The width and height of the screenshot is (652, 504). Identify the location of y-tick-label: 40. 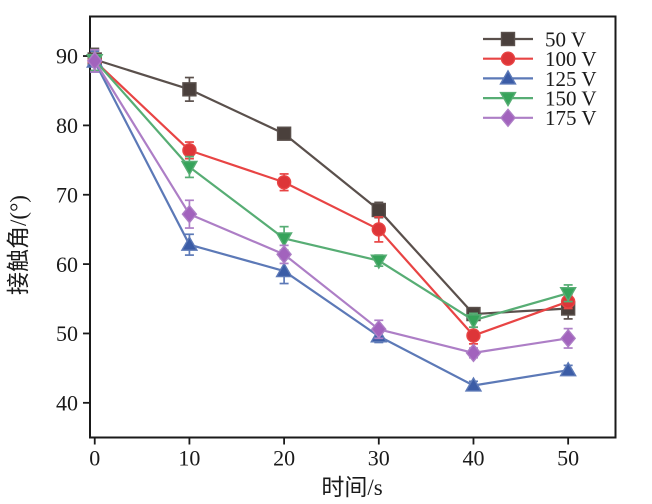
(67, 403).